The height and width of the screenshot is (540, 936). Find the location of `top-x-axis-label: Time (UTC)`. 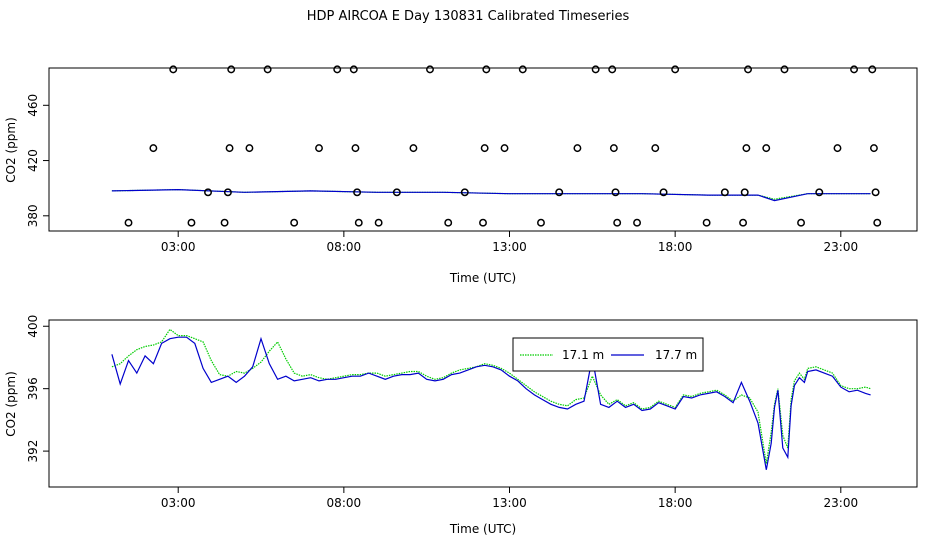

top-x-axis-label: Time (UTC) is located at coordinates (482, 278).